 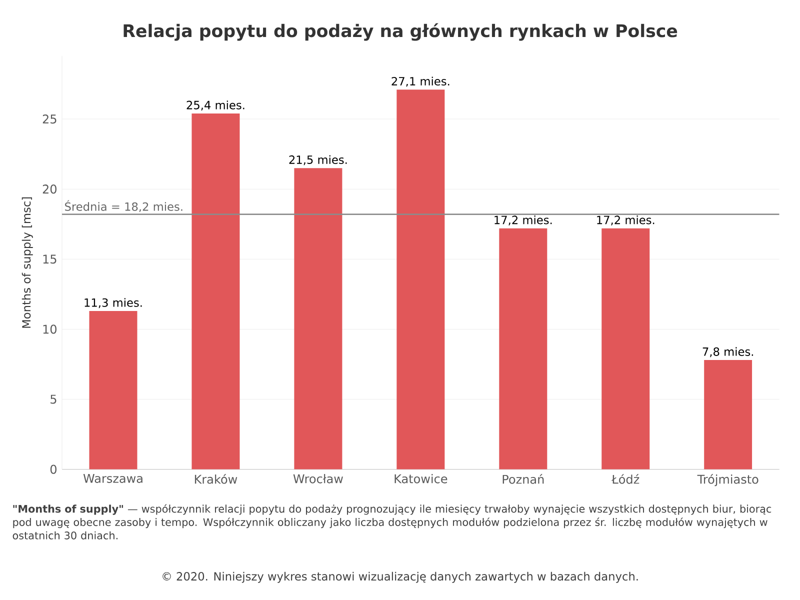 I want to click on y-tick-label: 0, so click(x=53, y=469).